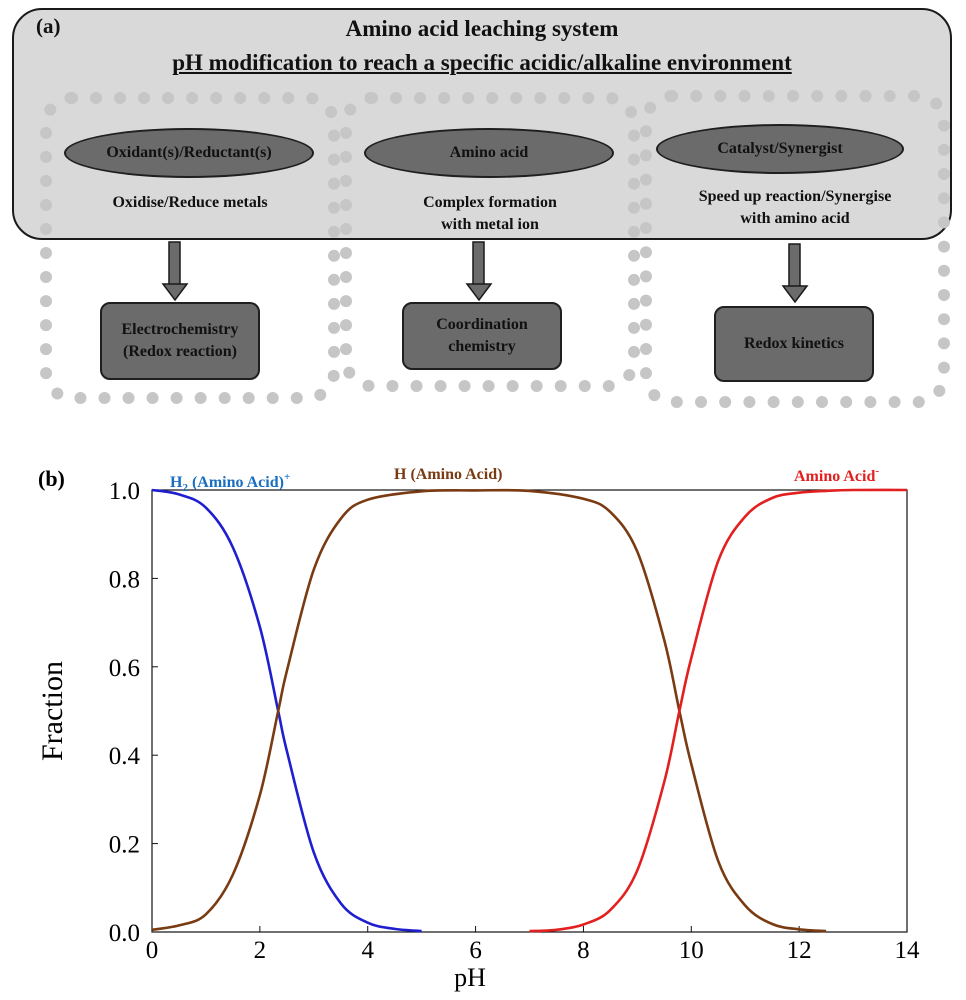 This screenshot has width=966, height=1000. I want to click on y-axis-label: Fraction, so click(52, 711).